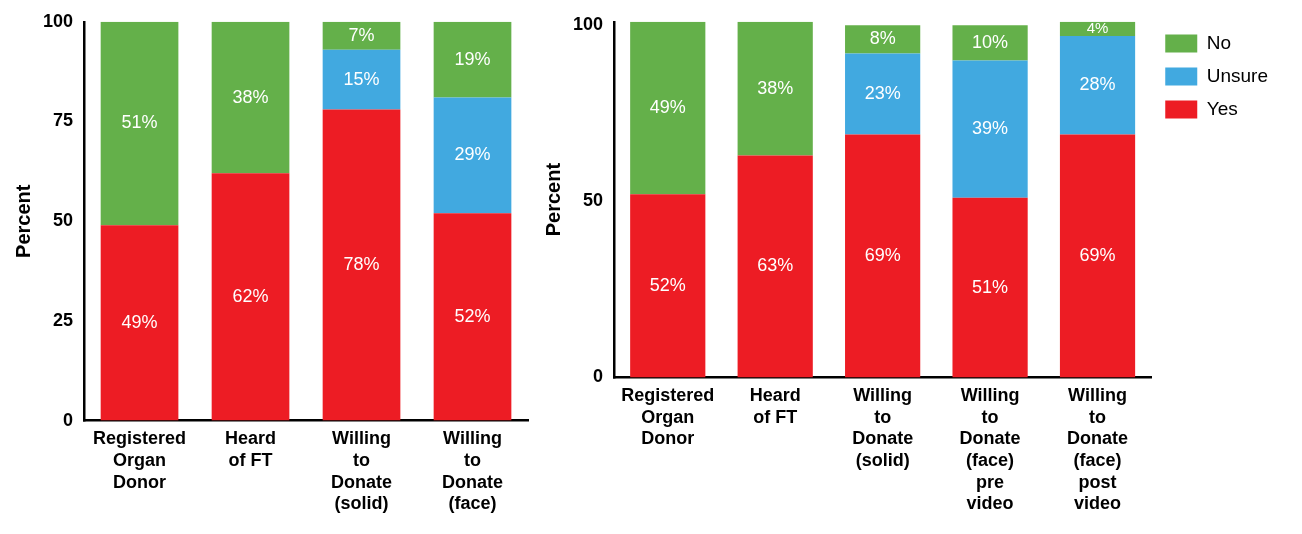  I want to click on y-tick-label: 25, so click(63, 319).